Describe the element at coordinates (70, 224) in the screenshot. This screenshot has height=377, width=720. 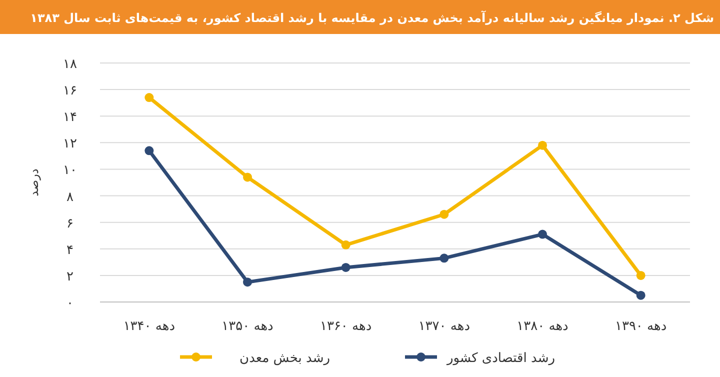
I see `y-tick-label: ۶` at that location.